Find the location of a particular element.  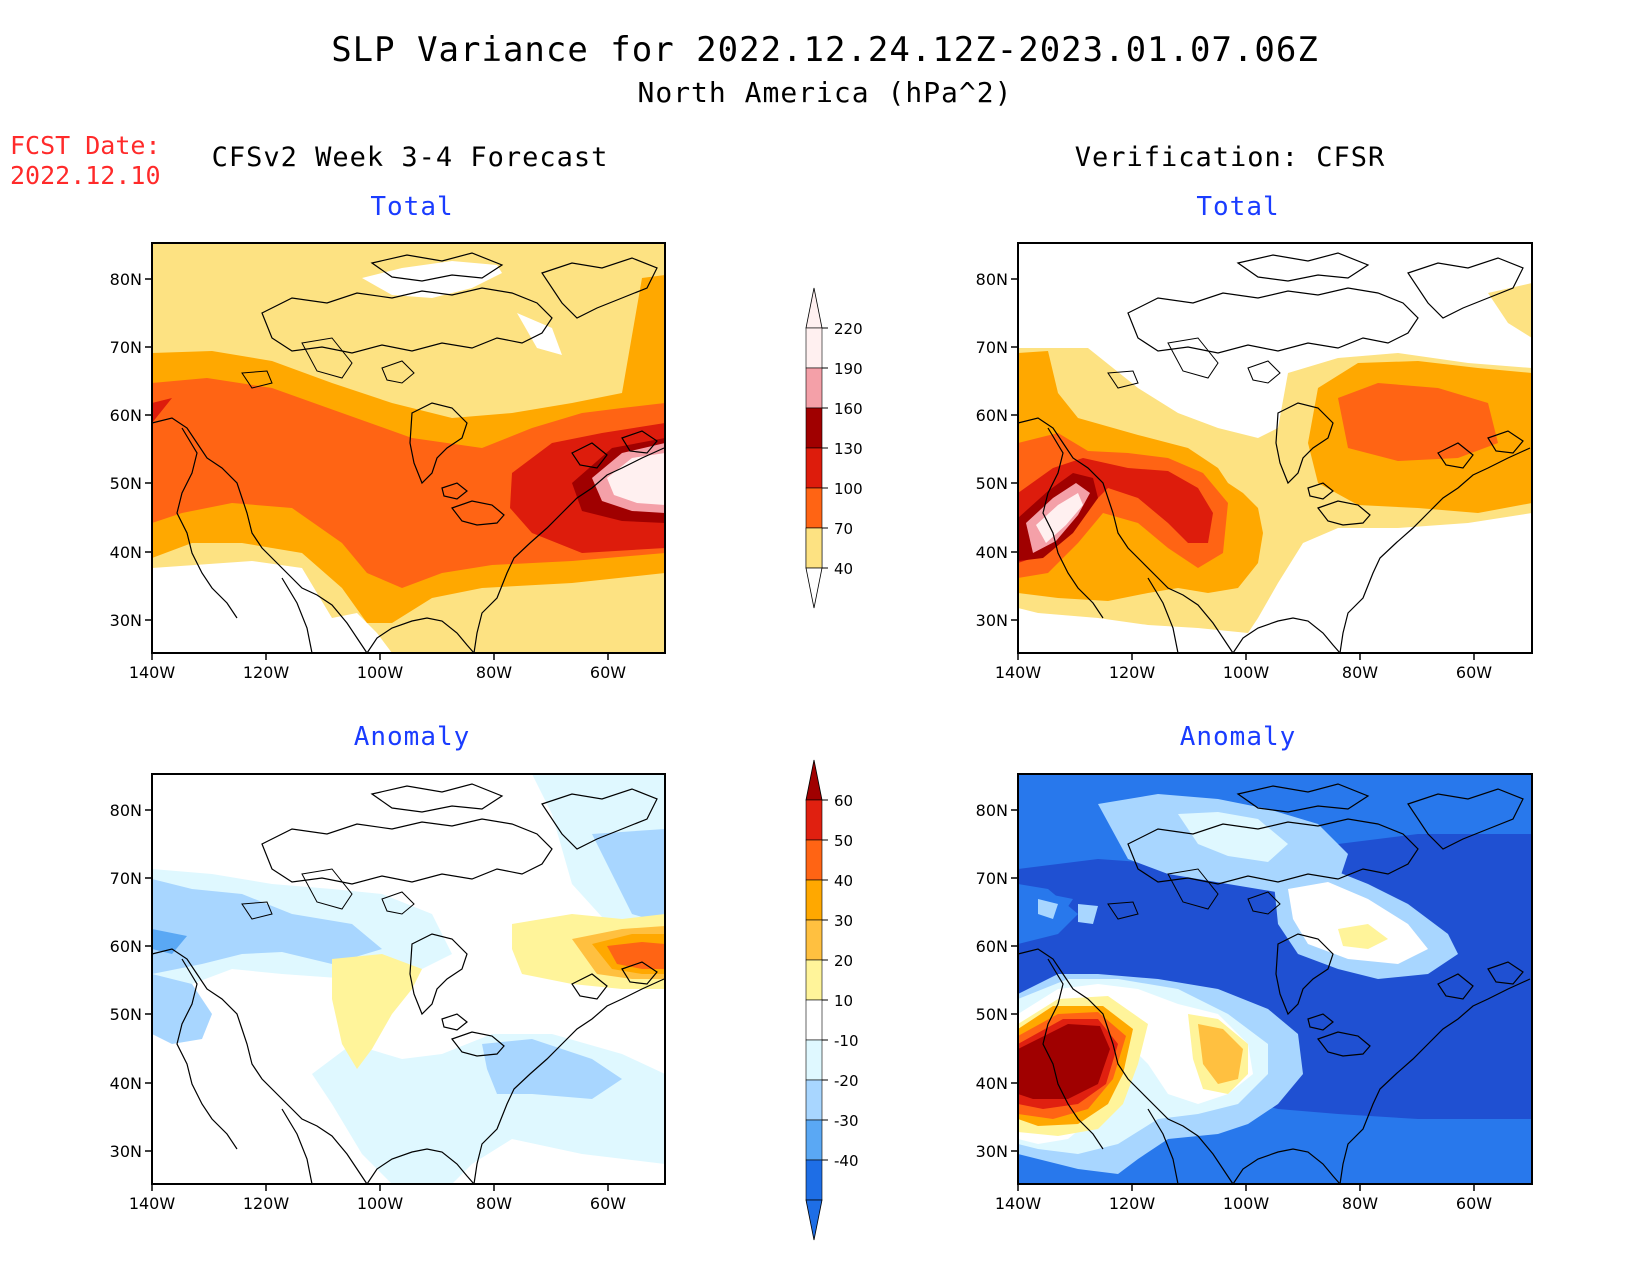

colorbar-label: 190 is located at coordinates (848, 369).